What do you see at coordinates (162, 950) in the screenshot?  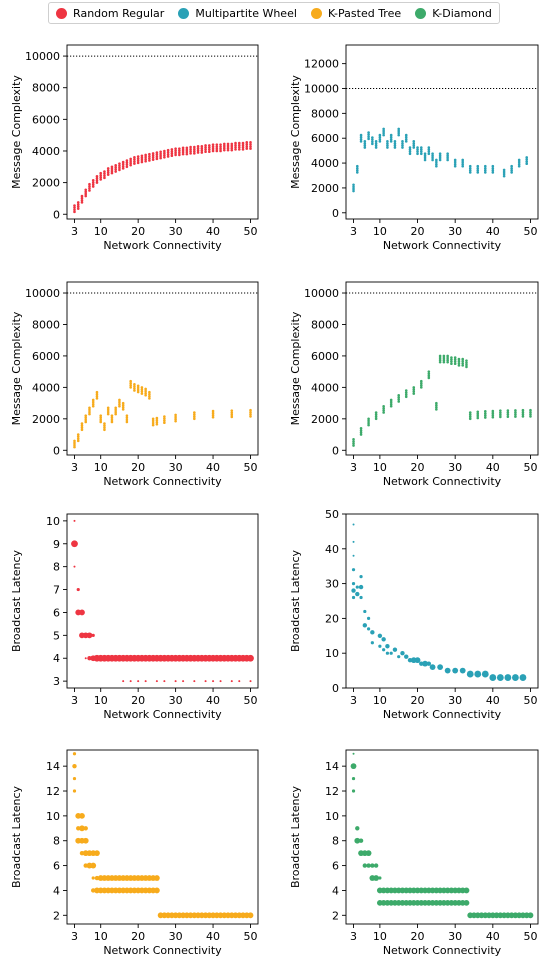 I see `x-axis-label: Network Connectivity` at bounding box center [162, 950].